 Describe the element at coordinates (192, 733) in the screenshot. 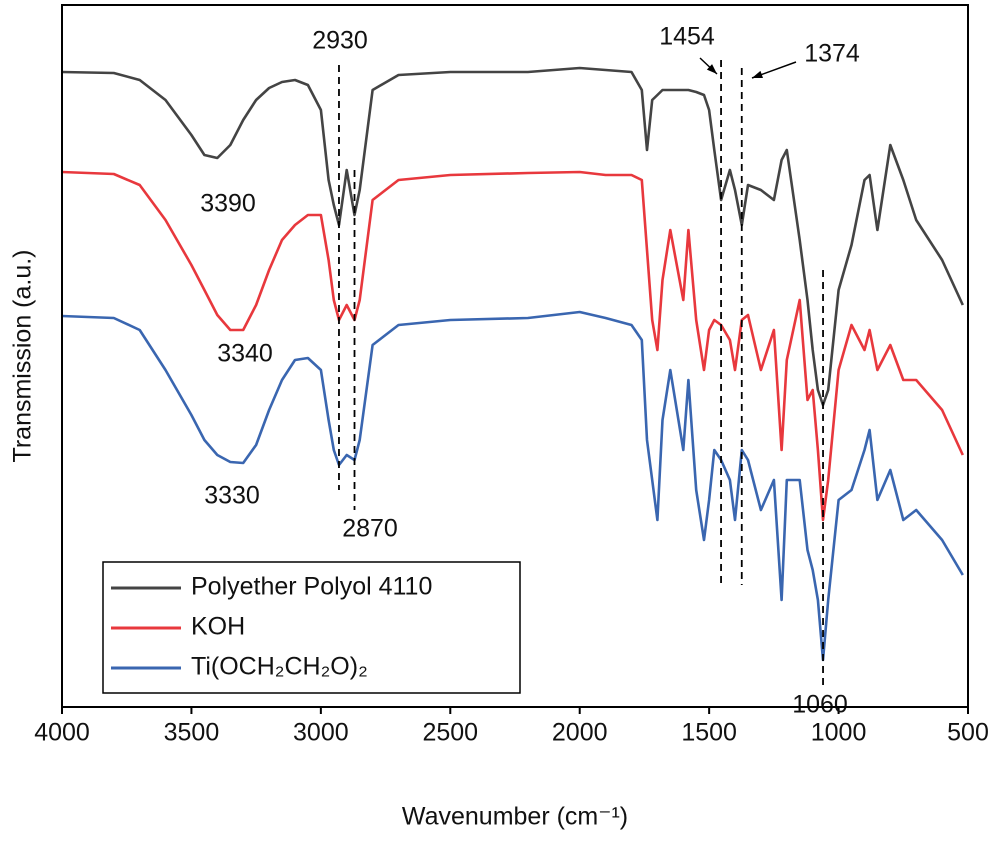

I see `x-tick-label: 3500` at that location.